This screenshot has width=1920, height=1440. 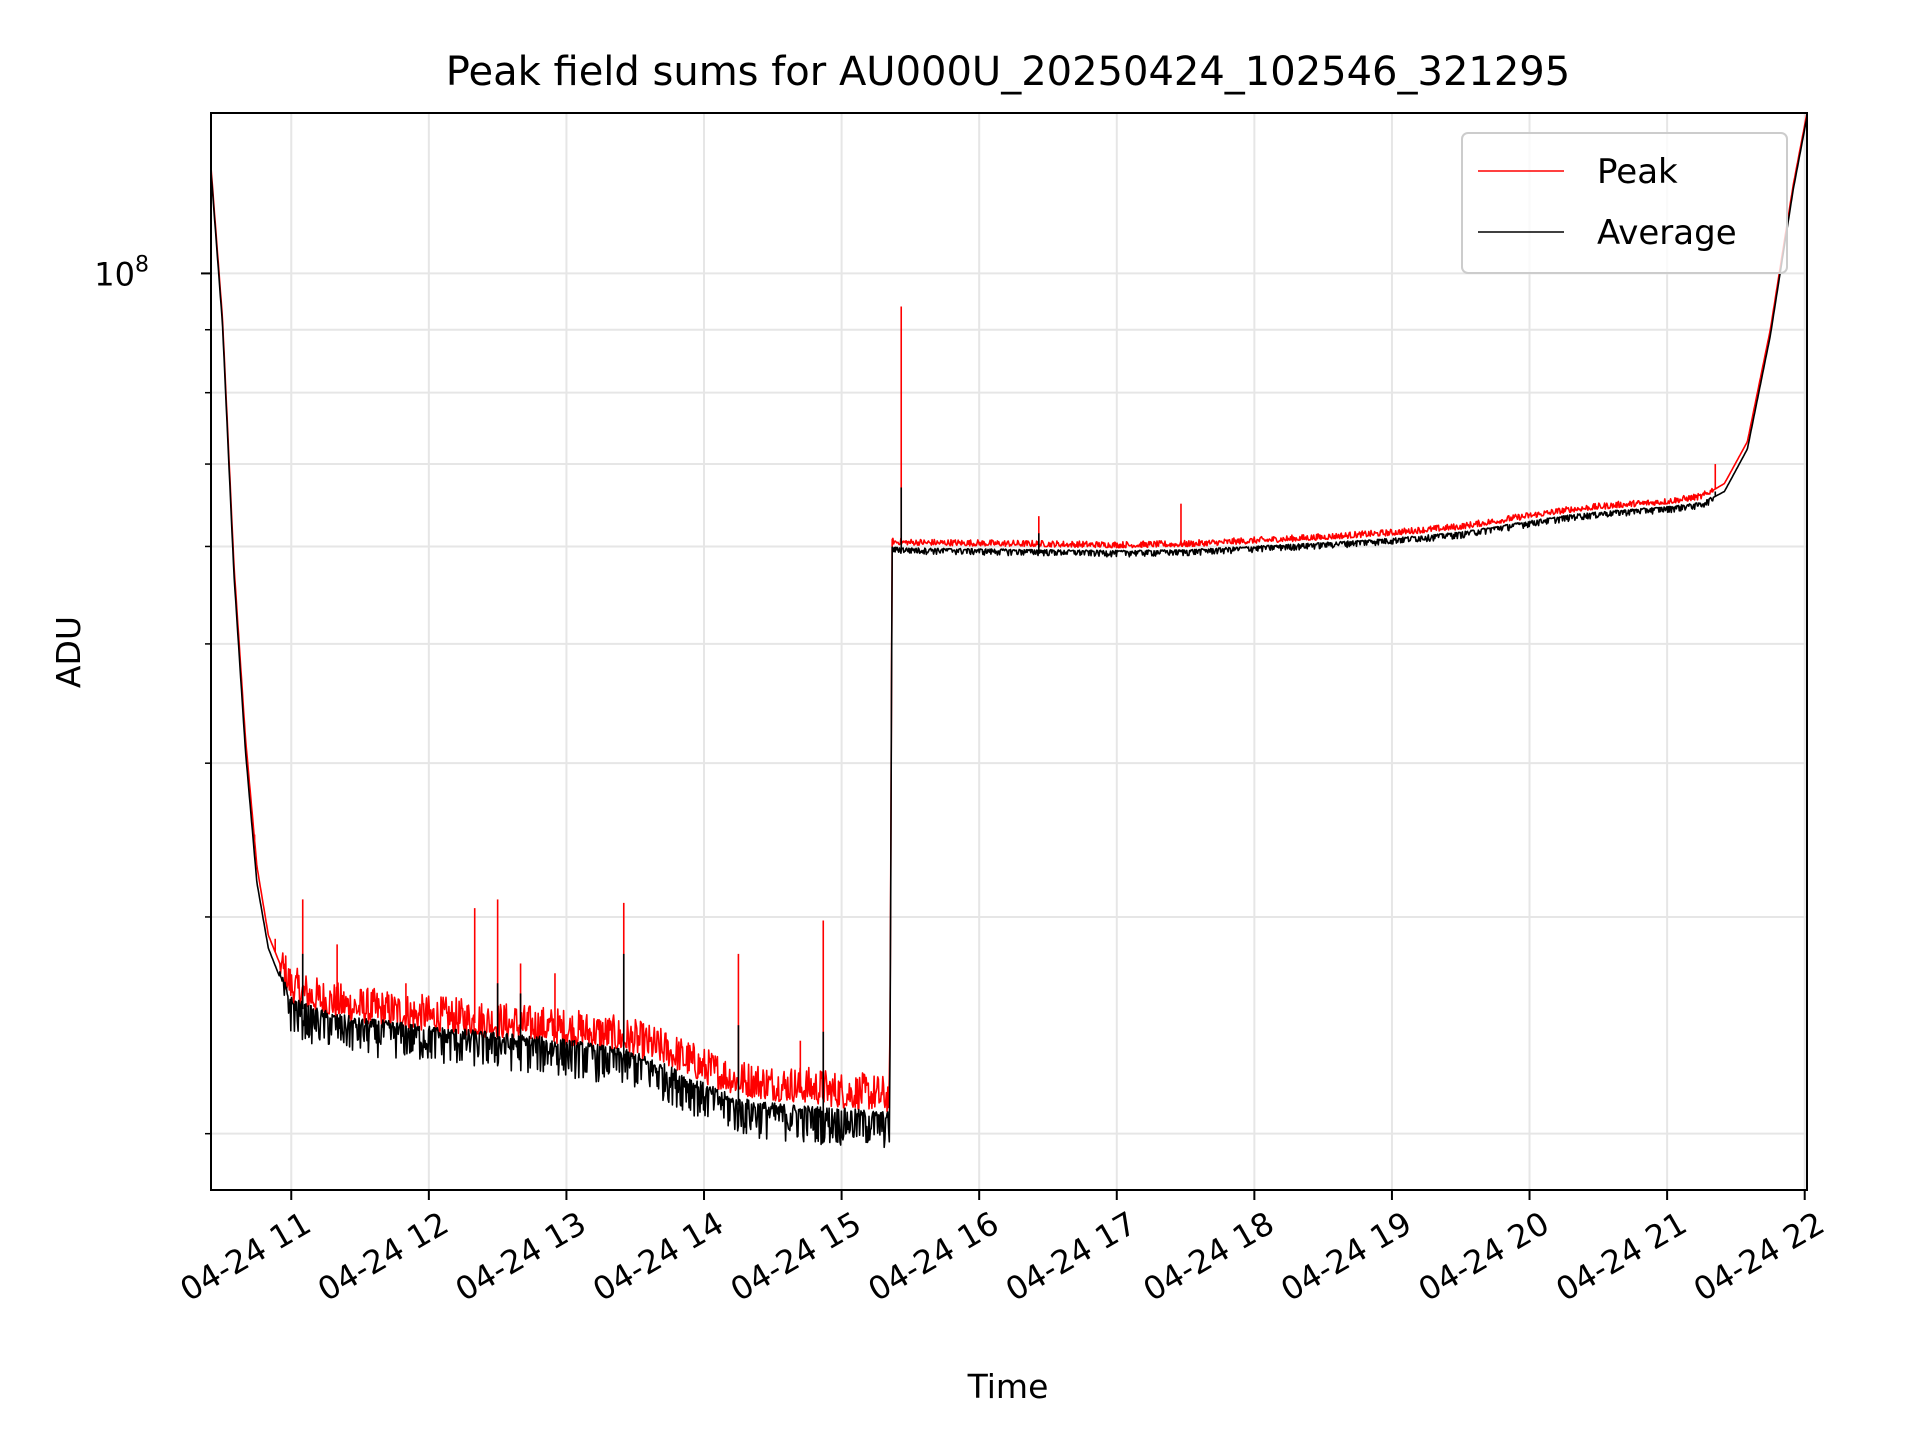 What do you see at coordinates (68, 652) in the screenshot?
I see `y-axis-title: ADU` at bounding box center [68, 652].